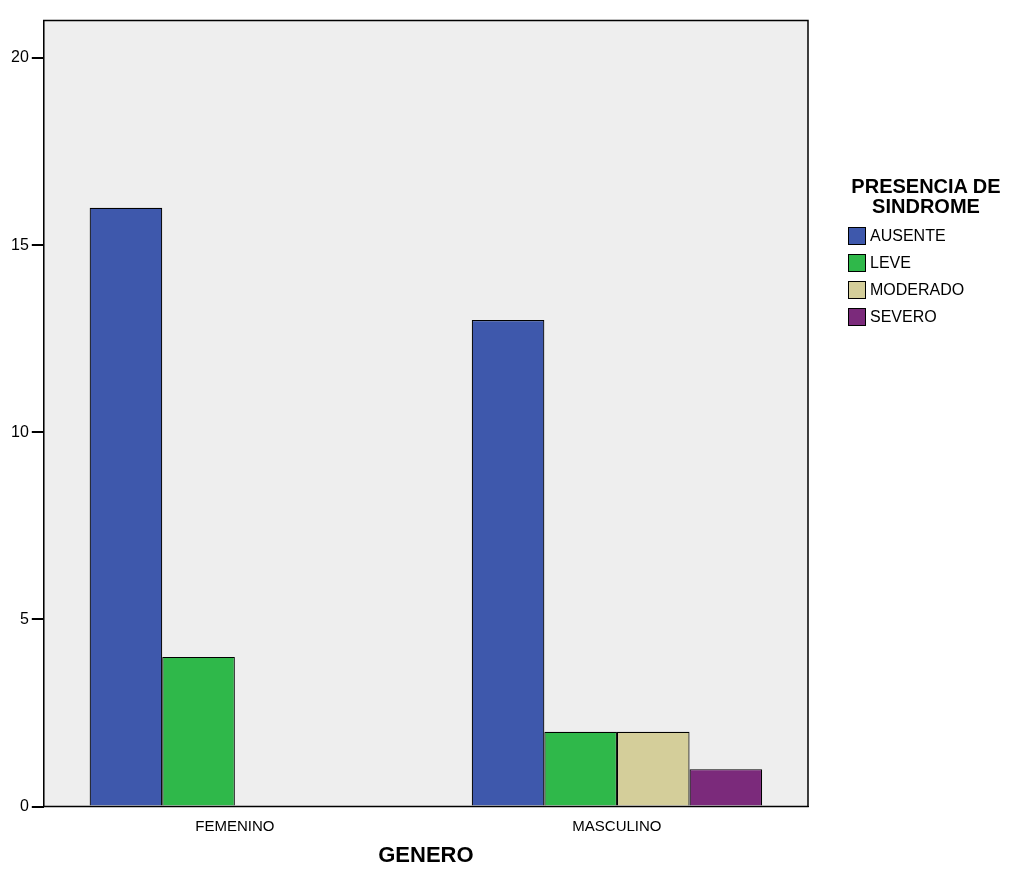 Image resolution: width=1026 pixels, height=877 pixels. What do you see at coordinates (617, 825) in the screenshot?
I see `x-tick-label: MASCULINO` at bounding box center [617, 825].